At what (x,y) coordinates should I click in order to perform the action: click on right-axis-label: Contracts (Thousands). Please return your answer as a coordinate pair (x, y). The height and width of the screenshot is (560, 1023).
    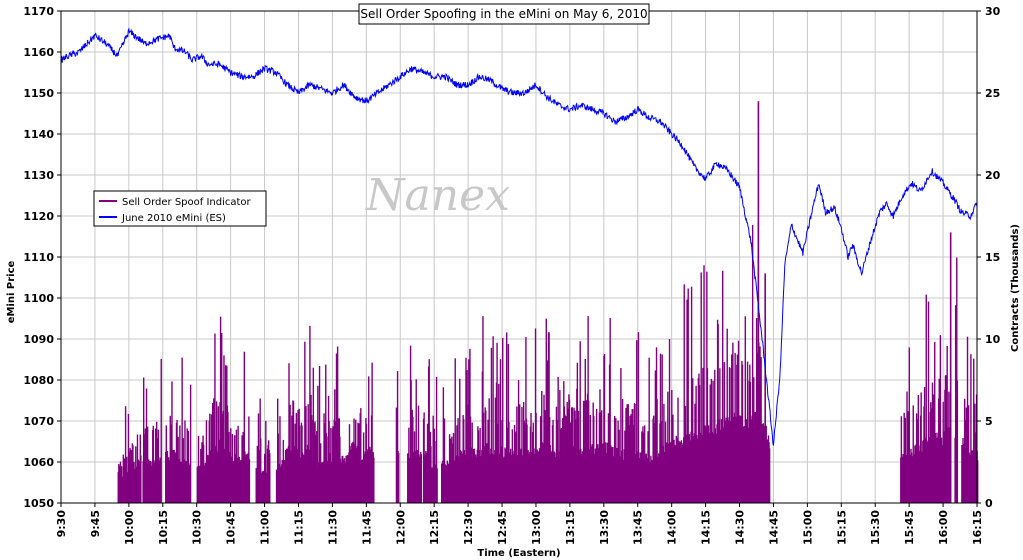
    Looking at the image, I should click on (1015, 288).